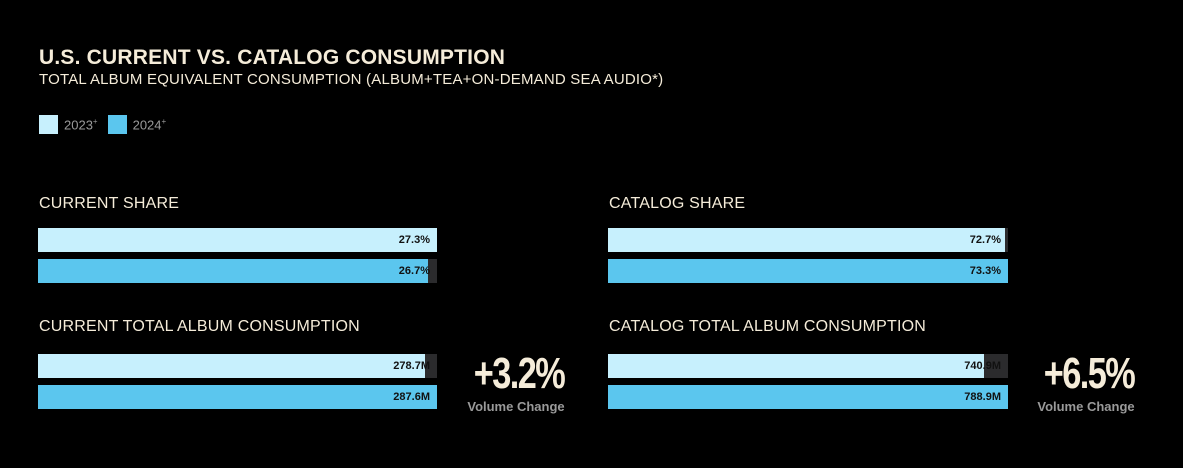 The width and height of the screenshot is (1183, 468). I want to click on legend-swatch-2023, so click(48, 124).